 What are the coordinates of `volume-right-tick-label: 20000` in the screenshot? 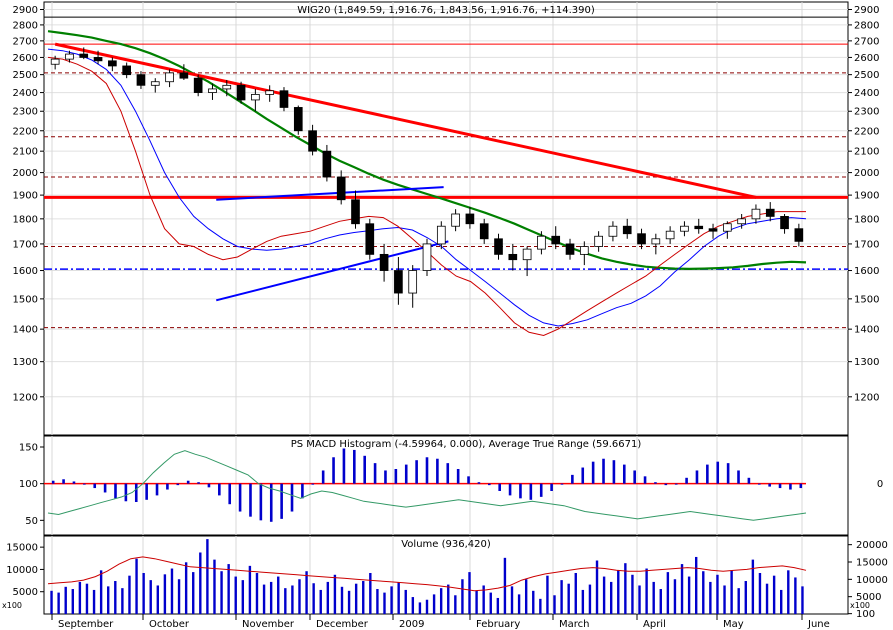 It's located at (872, 545).